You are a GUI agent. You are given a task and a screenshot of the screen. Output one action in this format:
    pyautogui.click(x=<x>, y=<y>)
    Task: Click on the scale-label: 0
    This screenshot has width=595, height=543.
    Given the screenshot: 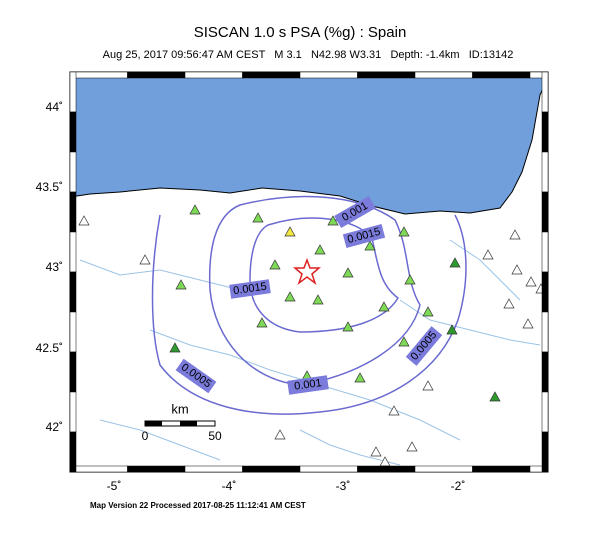 What is the action you would take?
    pyautogui.click(x=145, y=436)
    